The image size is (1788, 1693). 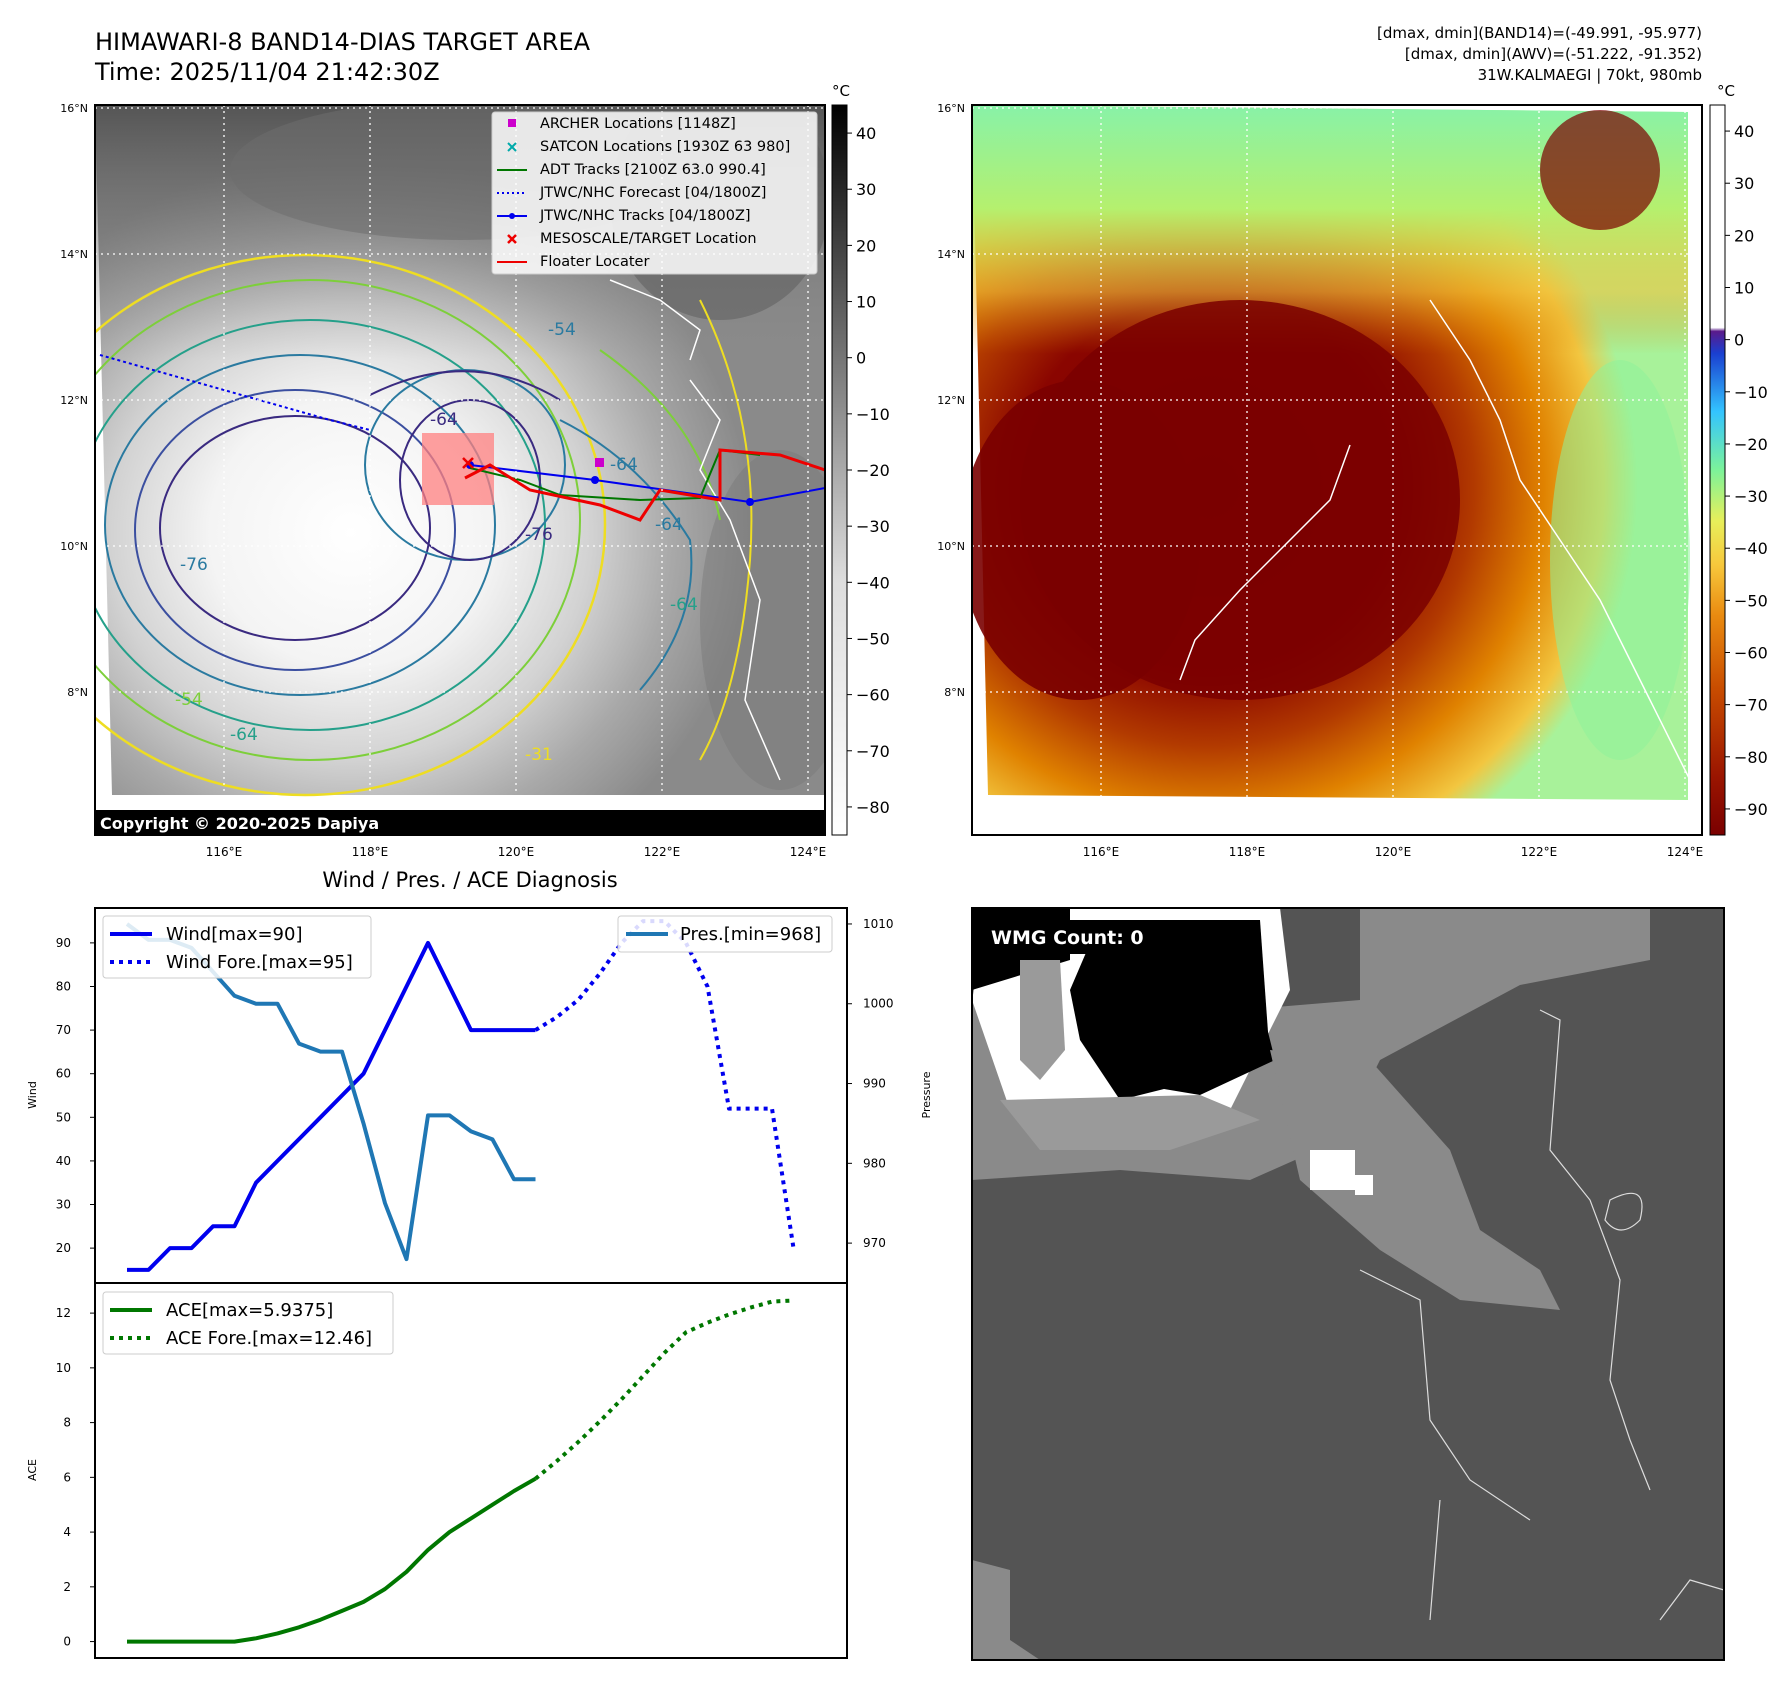 What do you see at coordinates (234, 934) in the screenshot?
I see `legend-wind: Wind[max=90]` at bounding box center [234, 934].